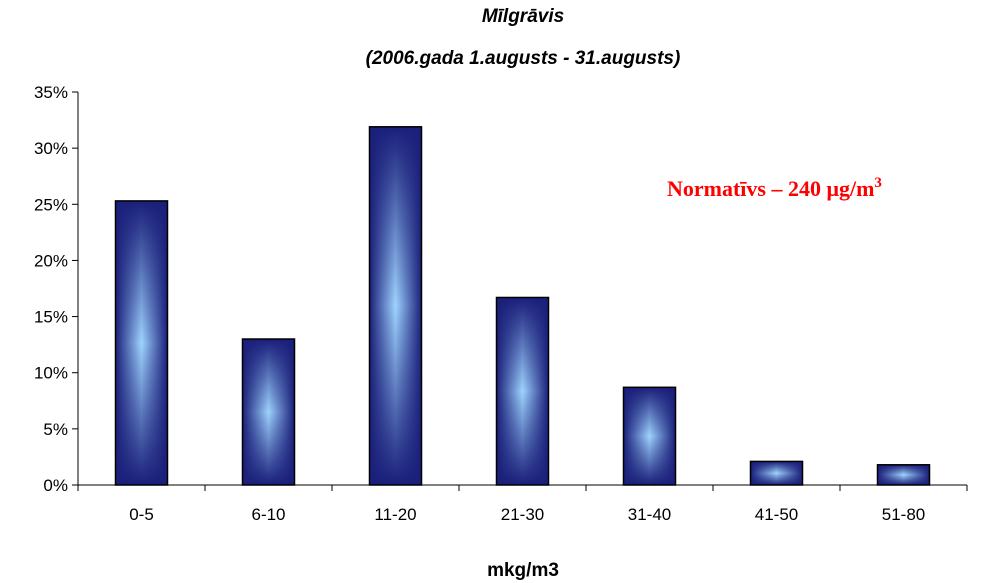  I want to click on y-tick-label: 5%, so click(55, 429).